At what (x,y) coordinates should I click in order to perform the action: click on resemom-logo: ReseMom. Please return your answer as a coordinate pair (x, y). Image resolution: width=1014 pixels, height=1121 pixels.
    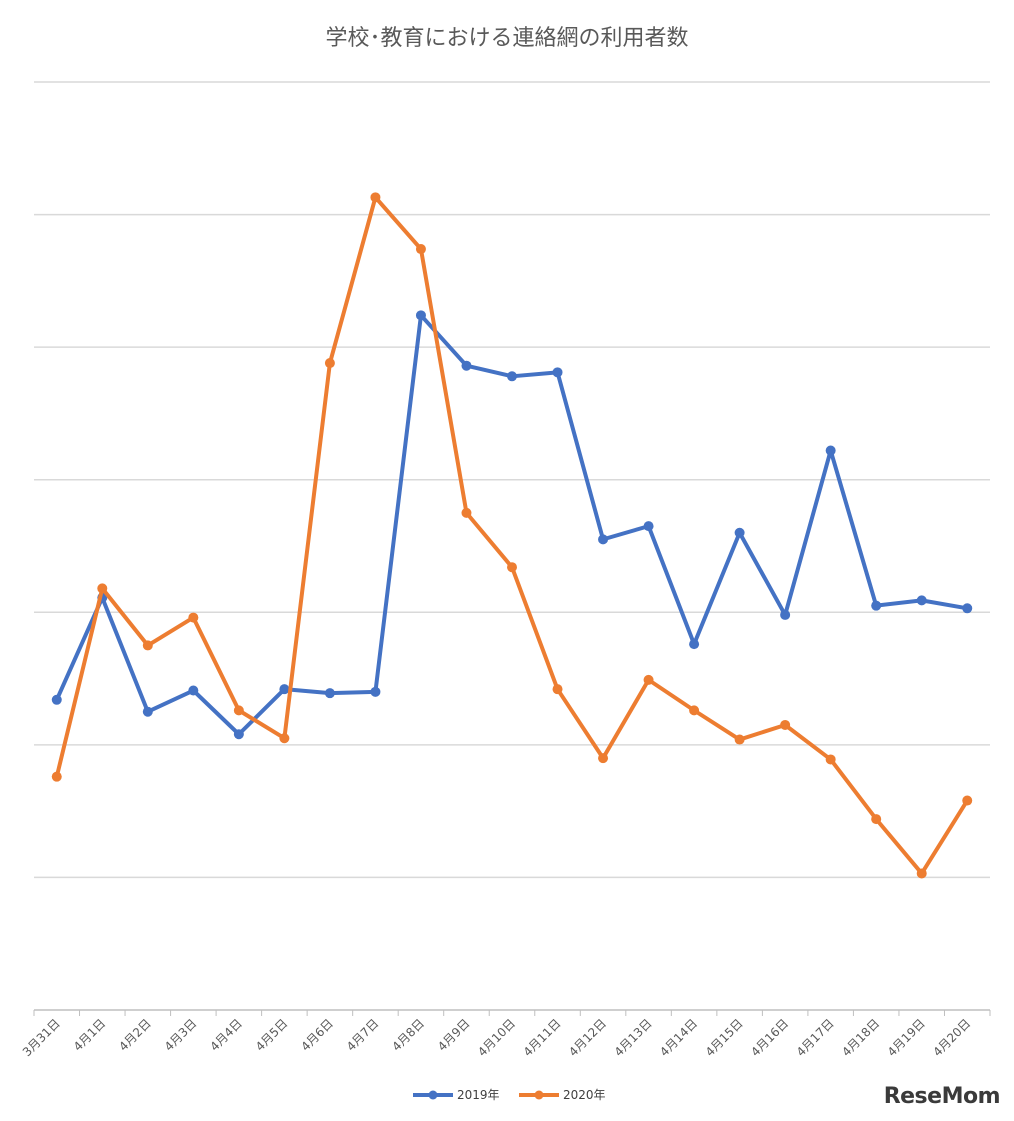
    Looking at the image, I should click on (942, 1096).